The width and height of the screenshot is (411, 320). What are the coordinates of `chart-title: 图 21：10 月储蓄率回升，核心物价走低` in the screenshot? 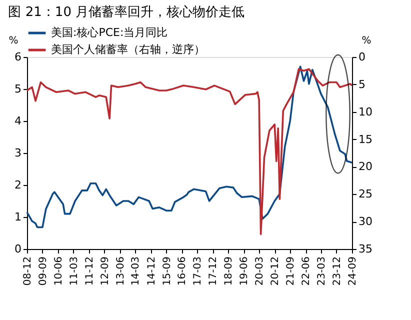 It's located at (126, 12).